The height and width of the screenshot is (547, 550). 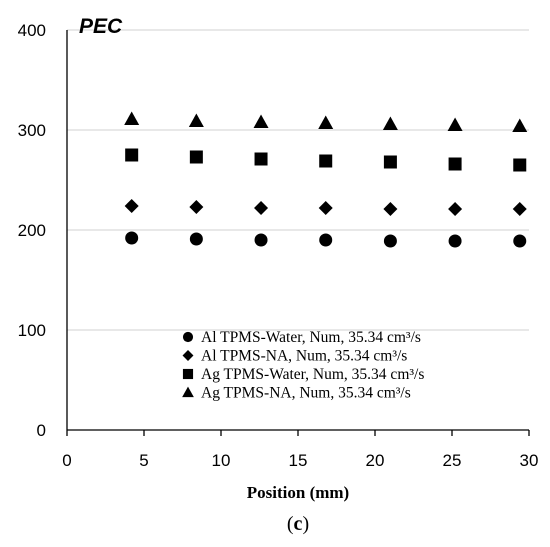 I want to click on legend-label: Ag TPMS-Water, Num, 35.34 cm³/s, so click(x=312, y=374).